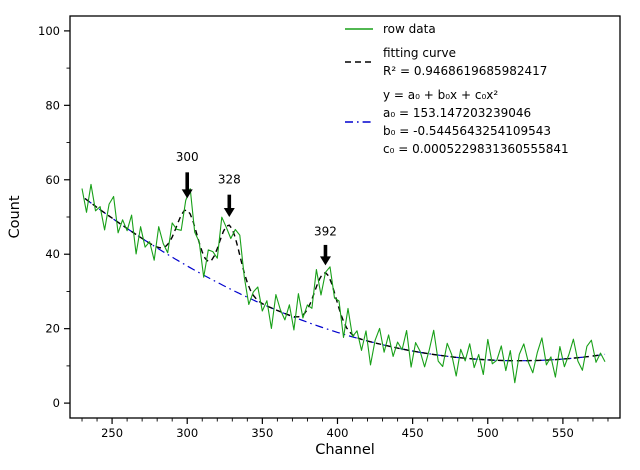 This screenshot has width=640, height=470. I want to click on y-tick-label: 60, so click(52, 180).